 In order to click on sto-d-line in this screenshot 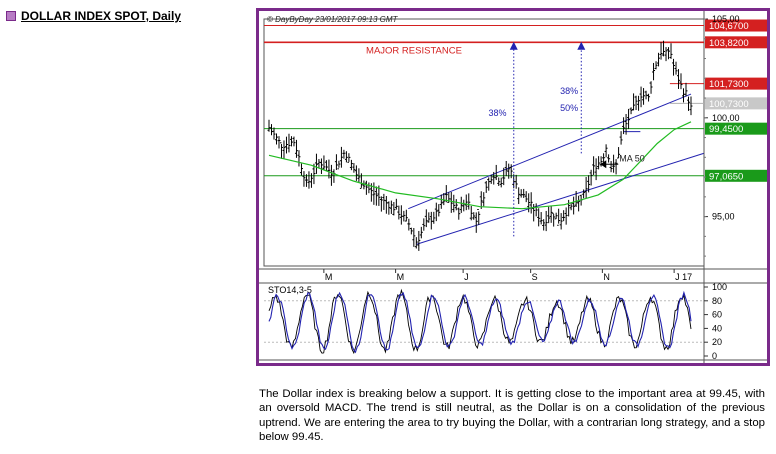, I will do `click(480, 322)`.